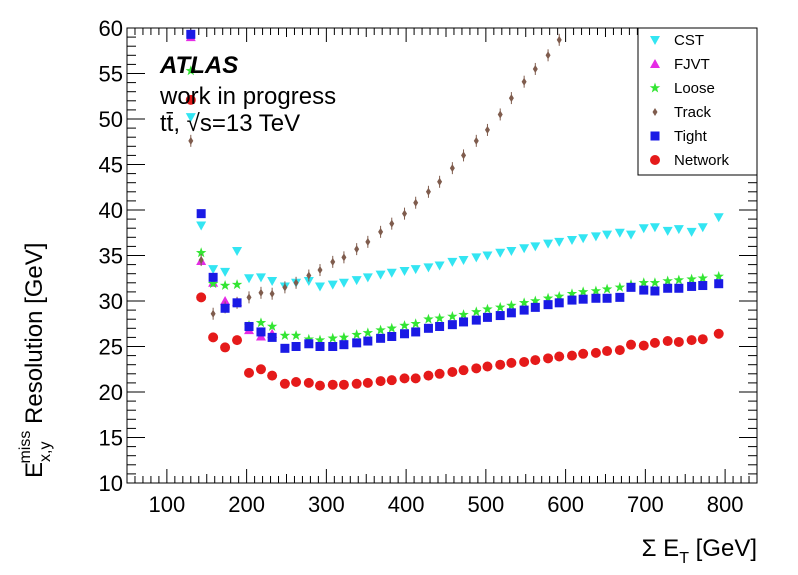 This screenshot has width=798, height=575. Describe the element at coordinates (692, 64) in the screenshot. I see `legend-label: FJVT` at that location.